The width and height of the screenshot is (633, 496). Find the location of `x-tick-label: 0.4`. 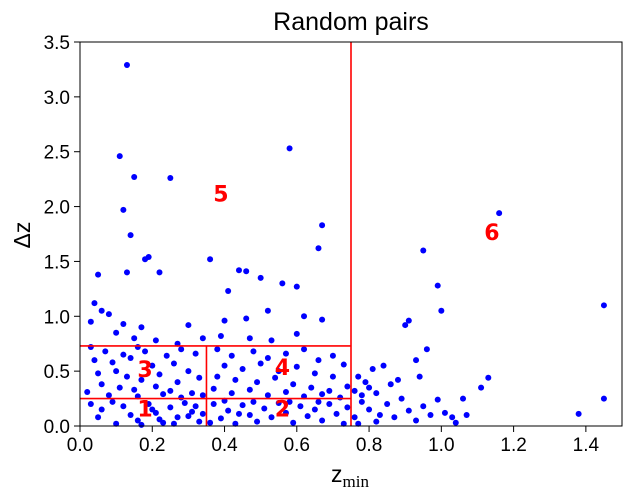

x-tick-label: 0.4 is located at coordinates (224, 445).